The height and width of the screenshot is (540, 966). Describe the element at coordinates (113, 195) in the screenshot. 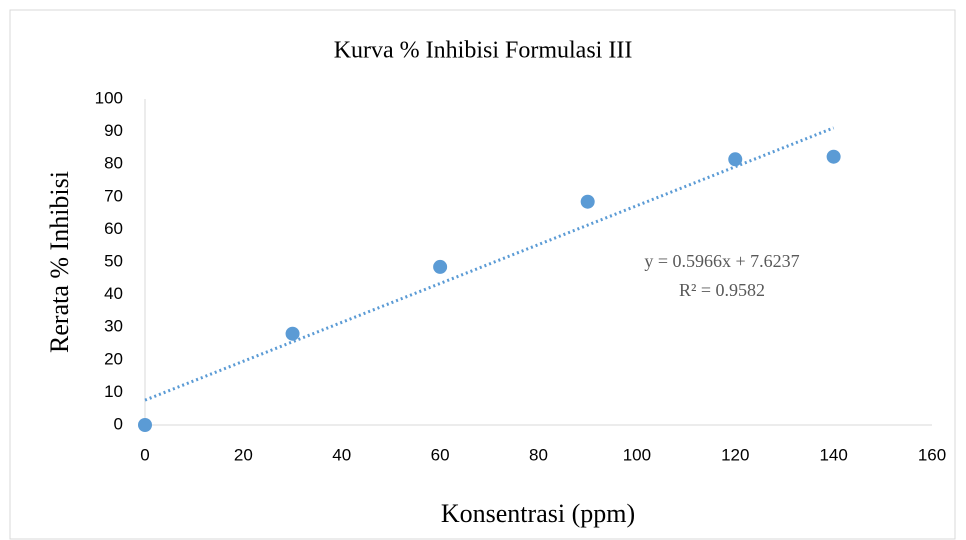

I see `y-tick-label: 70` at that location.